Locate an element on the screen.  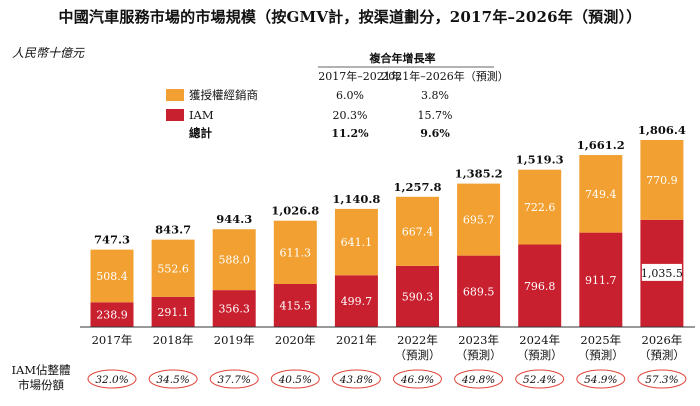
legend-label: 獲授權經銷商 is located at coordinates (223, 95).